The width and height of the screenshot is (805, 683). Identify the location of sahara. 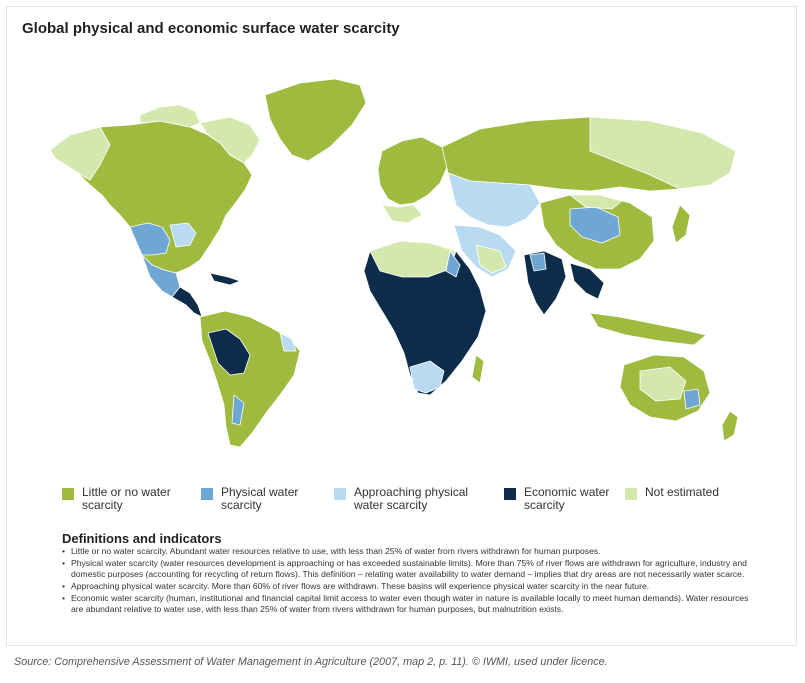
(413, 259).